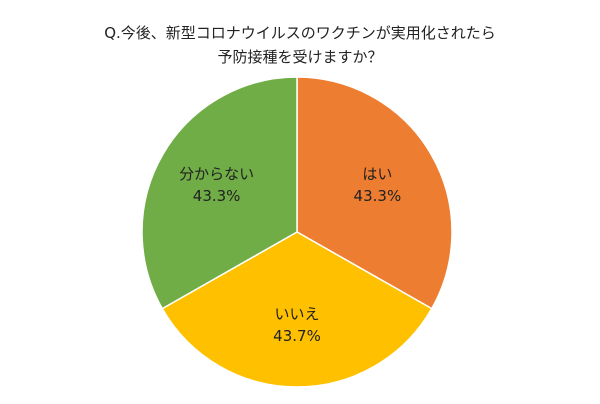  What do you see at coordinates (216, 174) in the screenshot?
I see `slice-label: 分からない` at bounding box center [216, 174].